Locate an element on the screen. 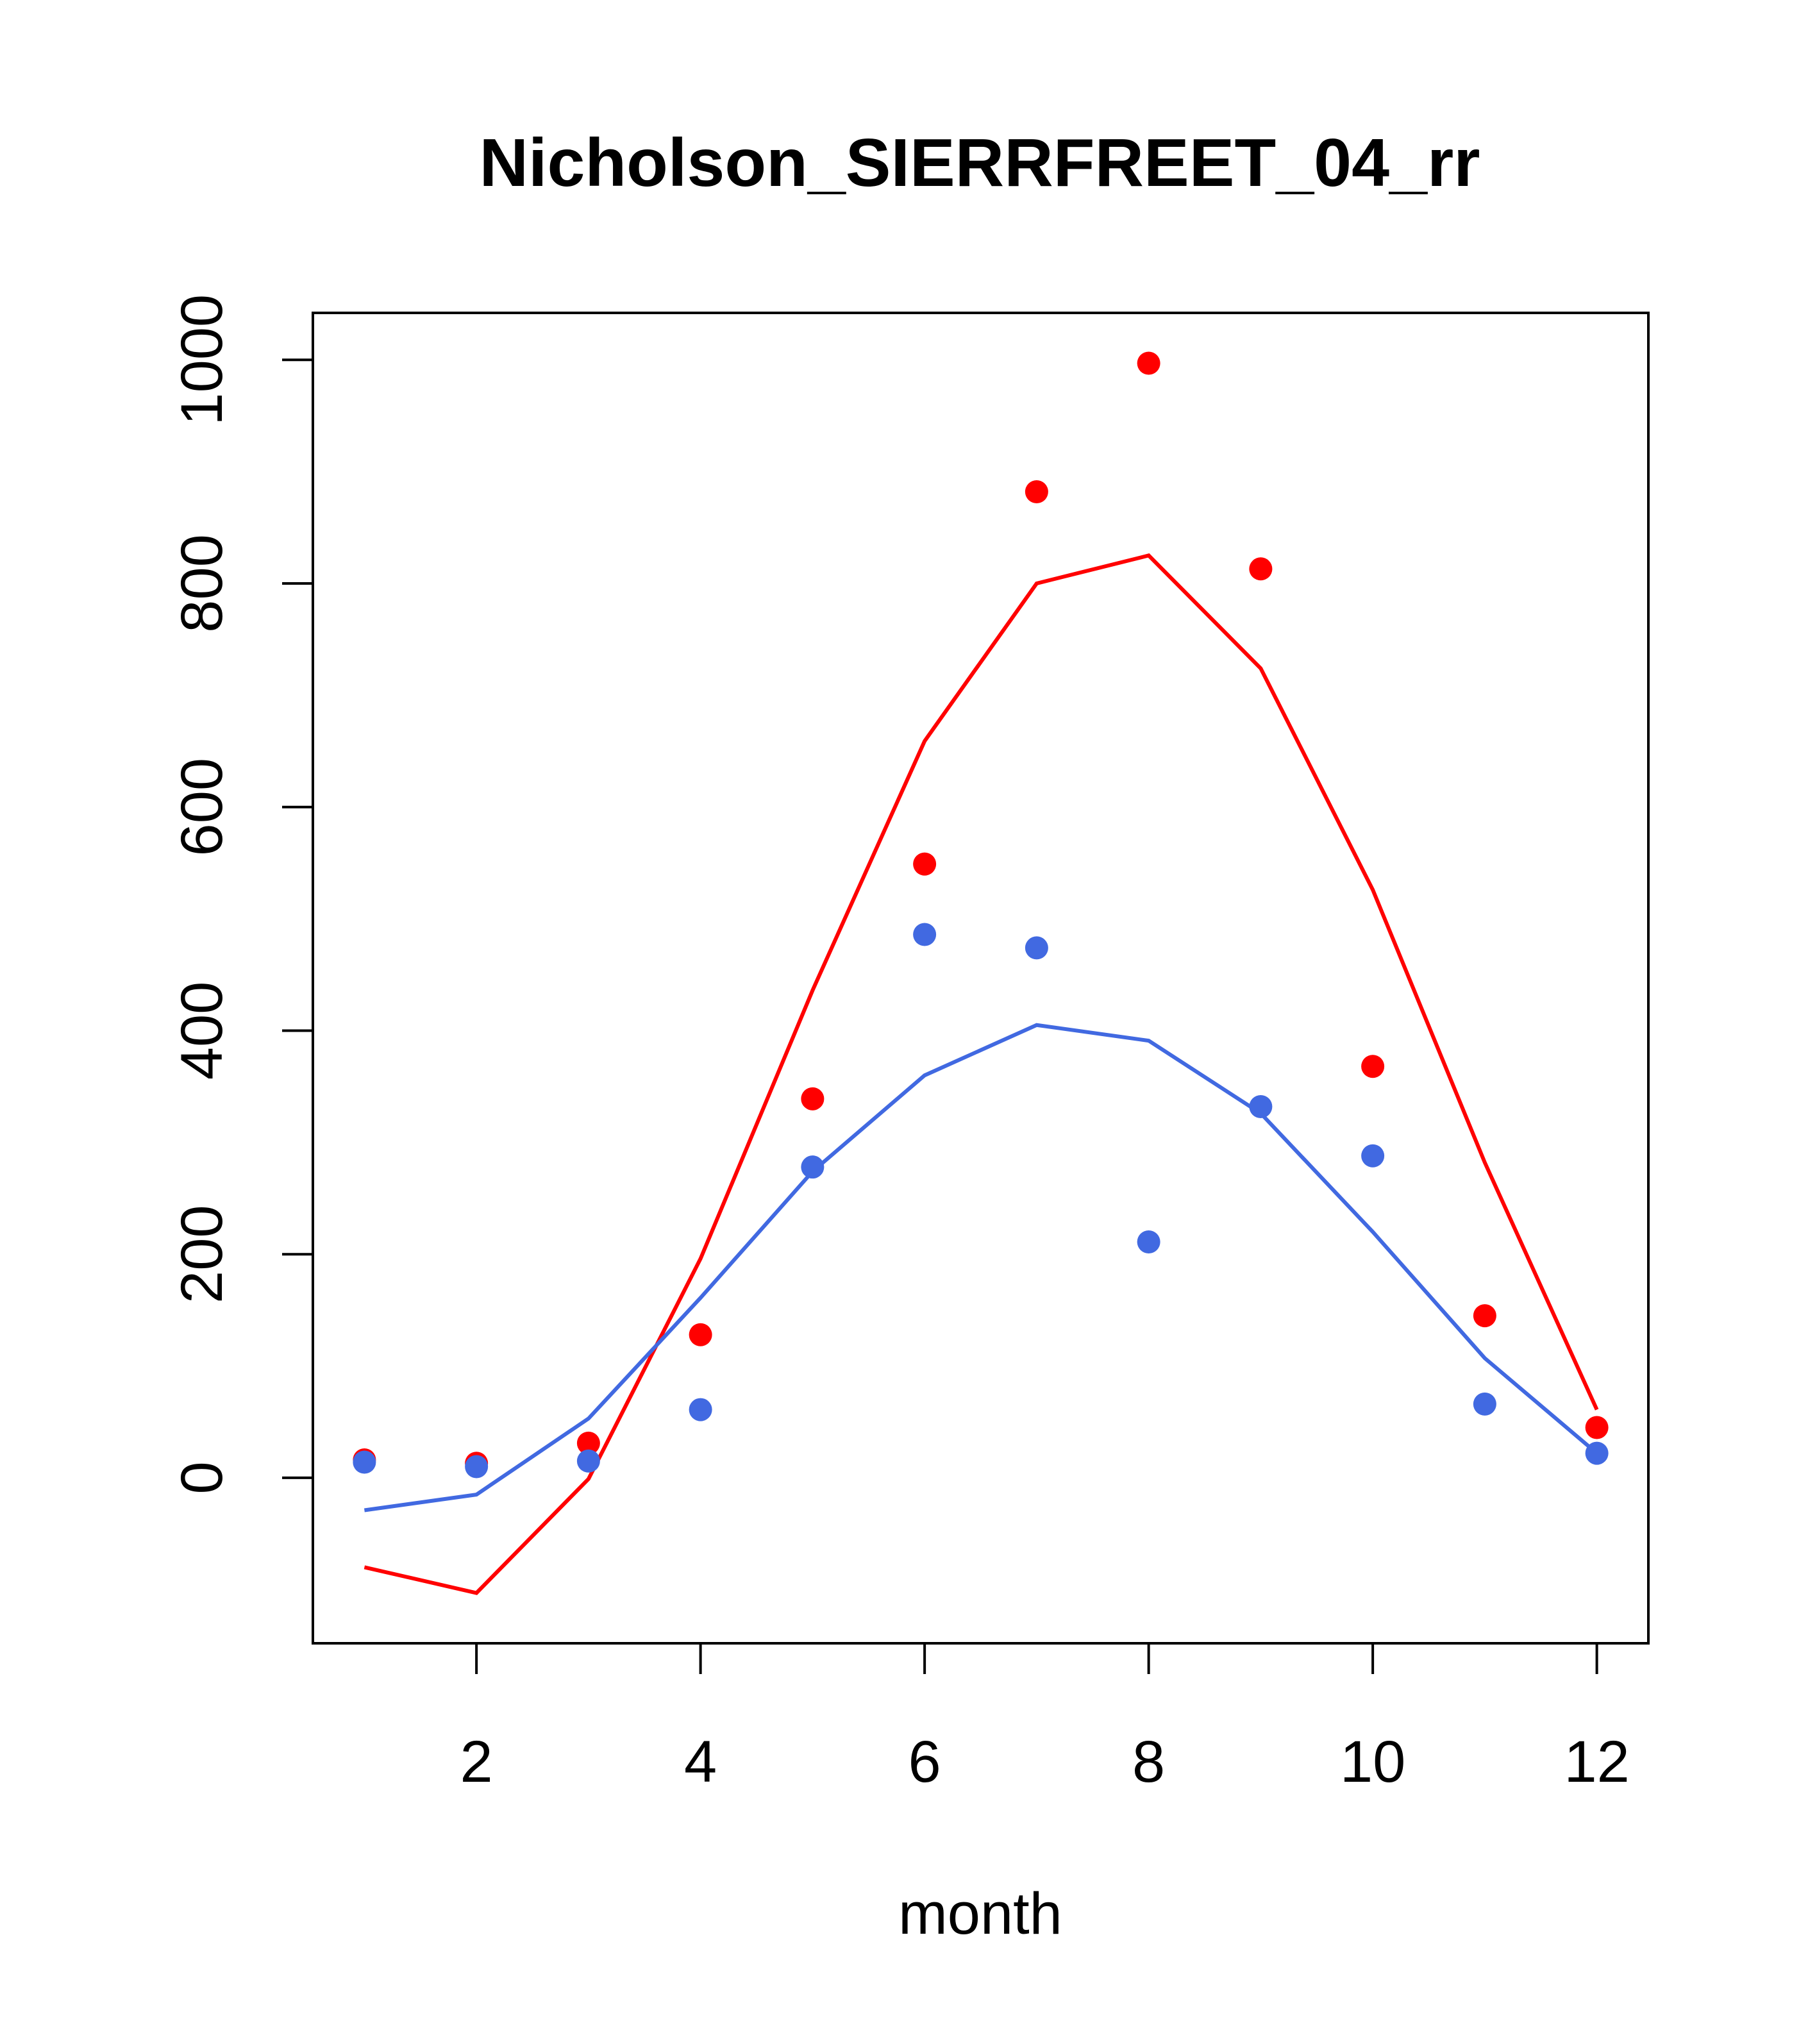 The image size is (1817, 2044). x-axis-label: month is located at coordinates (980, 1914).